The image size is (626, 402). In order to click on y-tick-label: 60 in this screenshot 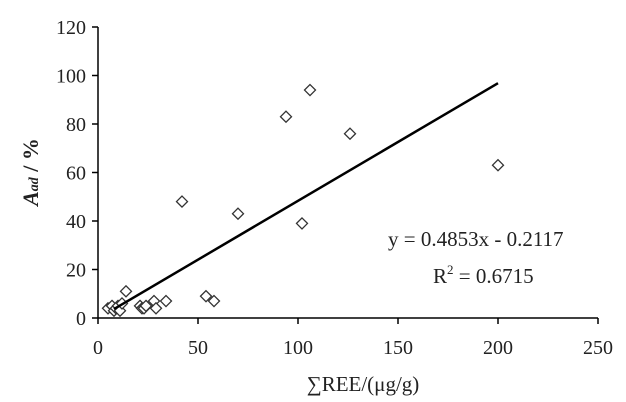, I will do `click(76, 174)`.